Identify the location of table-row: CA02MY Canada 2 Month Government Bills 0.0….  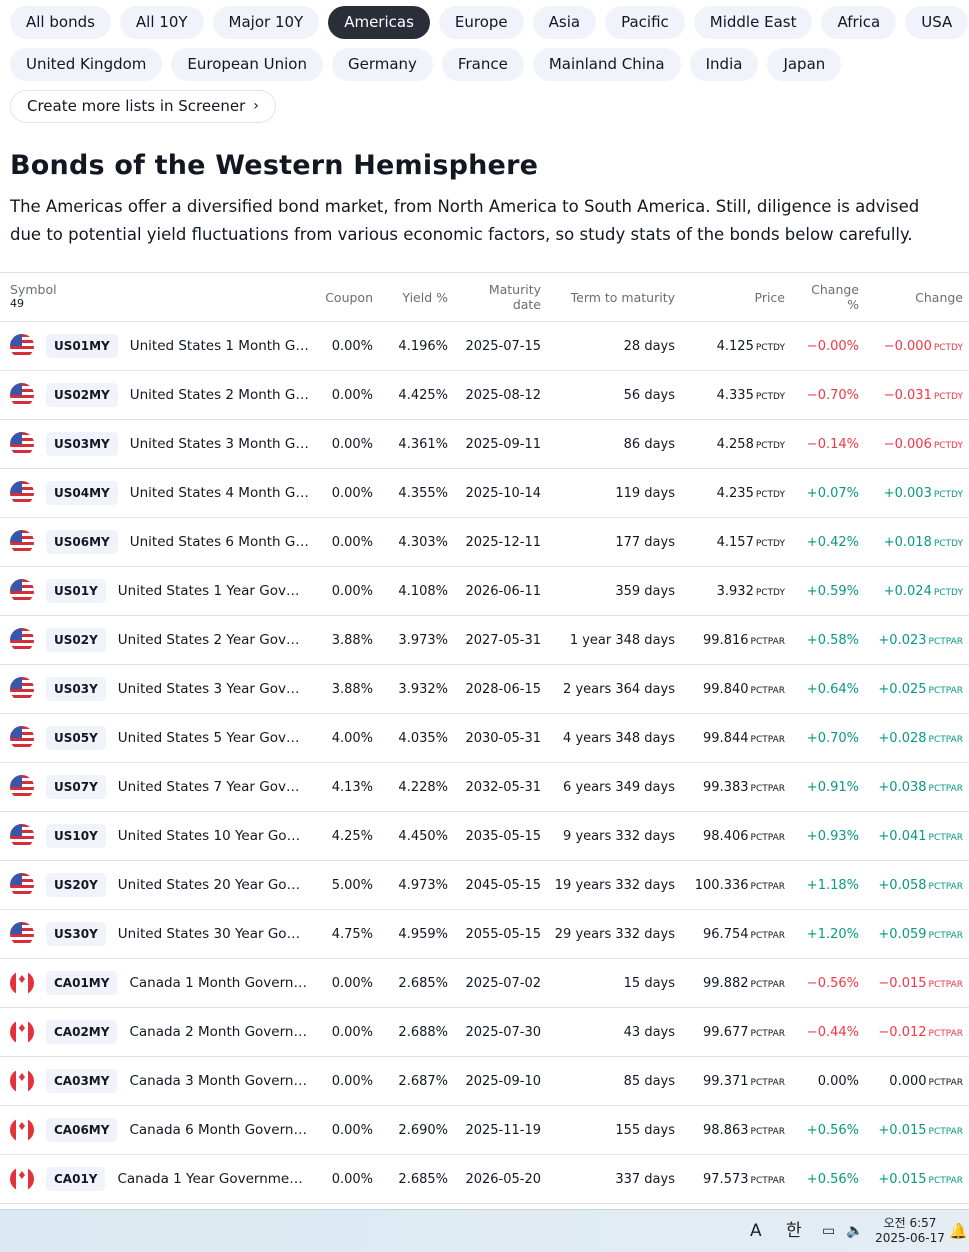
(484, 1032).